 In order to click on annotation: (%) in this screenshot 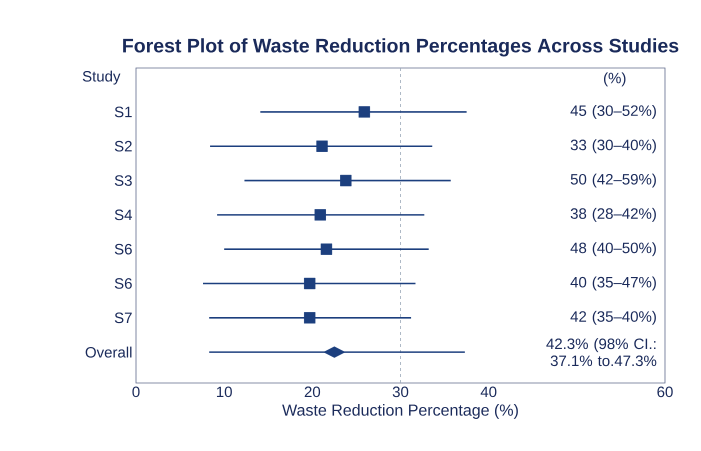, I will do `click(615, 79)`.